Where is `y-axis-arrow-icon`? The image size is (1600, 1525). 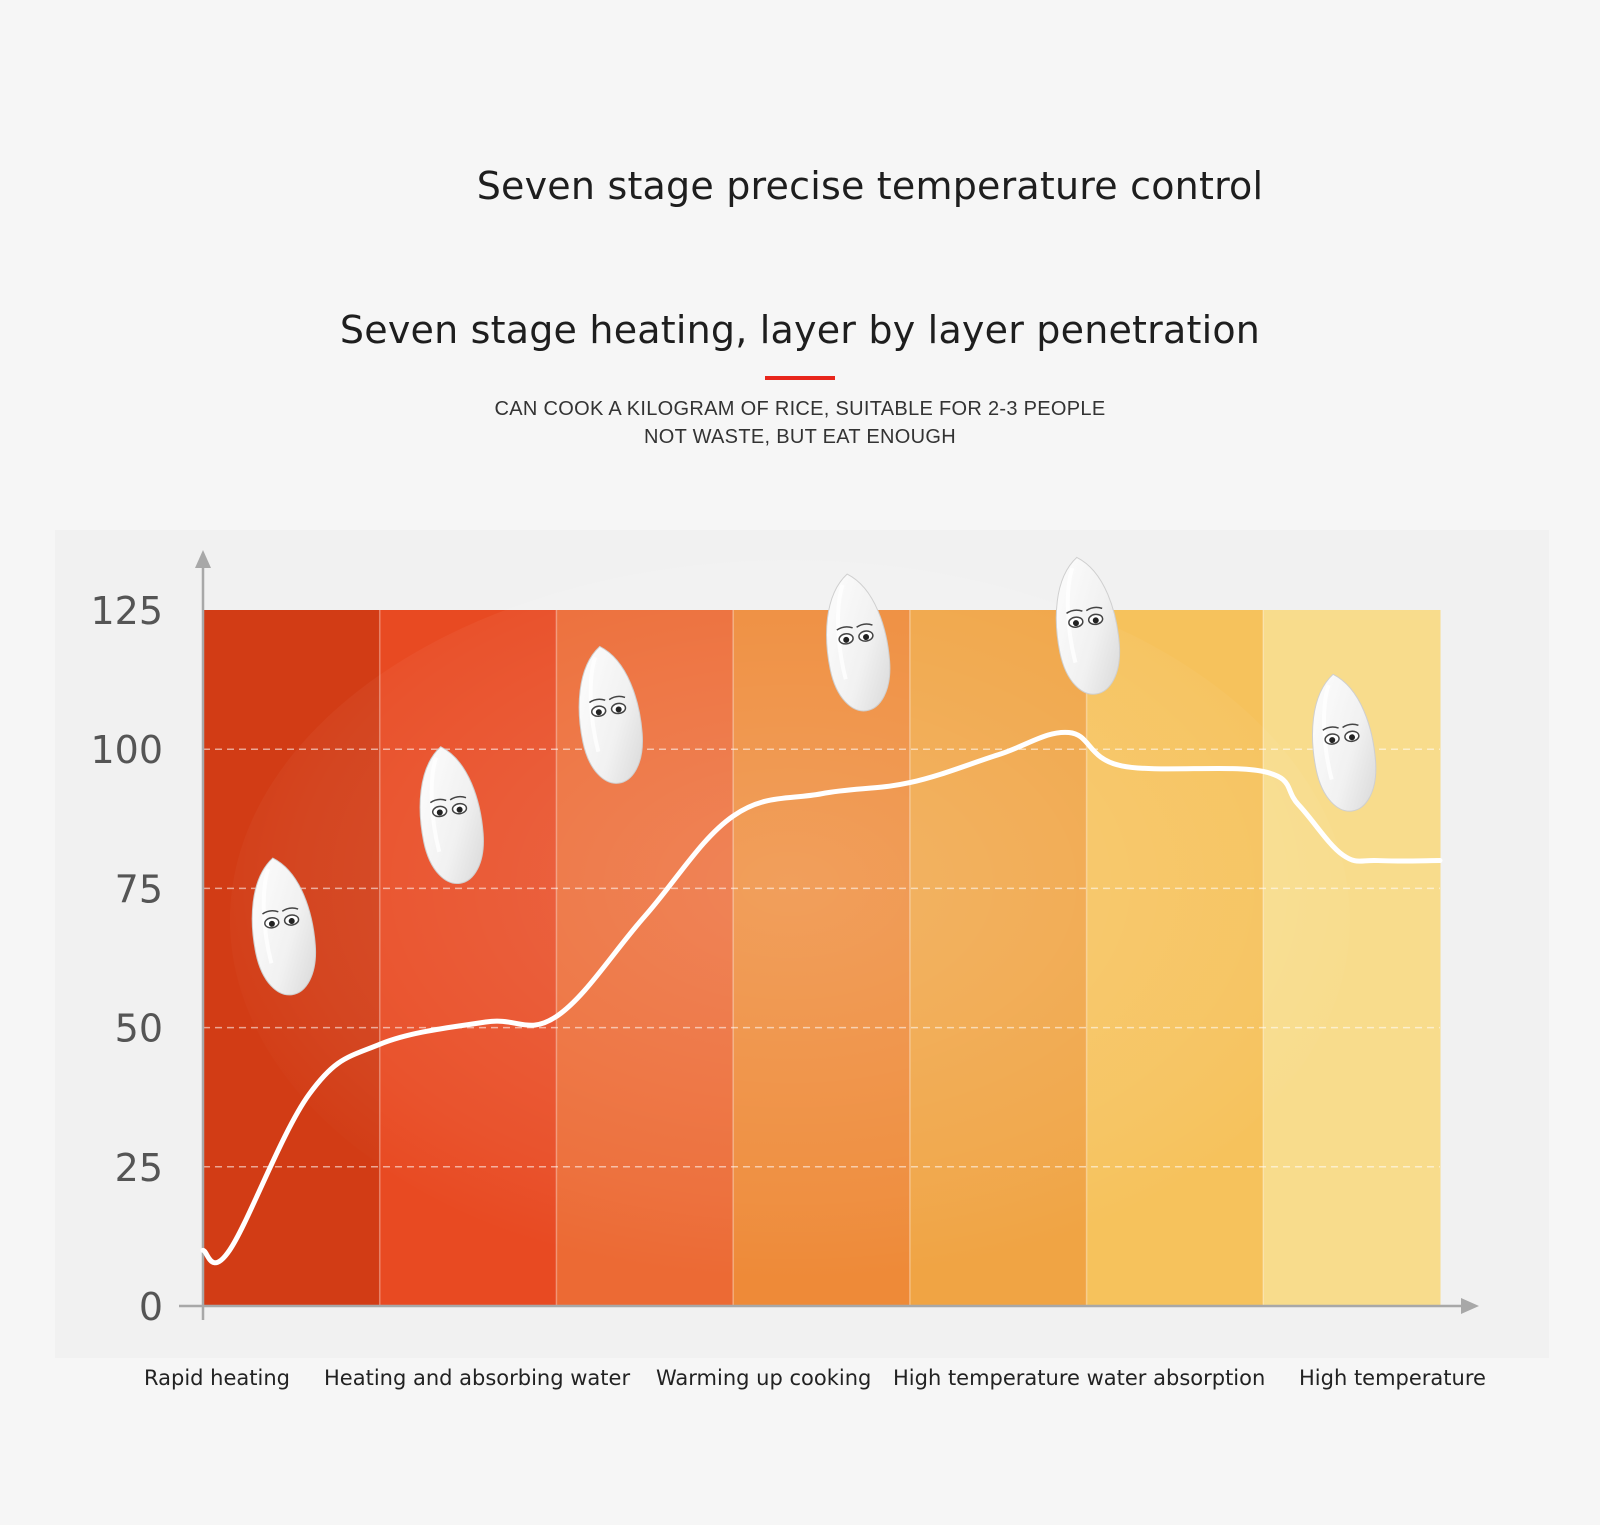
y-axis-arrow-icon is located at coordinates (203, 559).